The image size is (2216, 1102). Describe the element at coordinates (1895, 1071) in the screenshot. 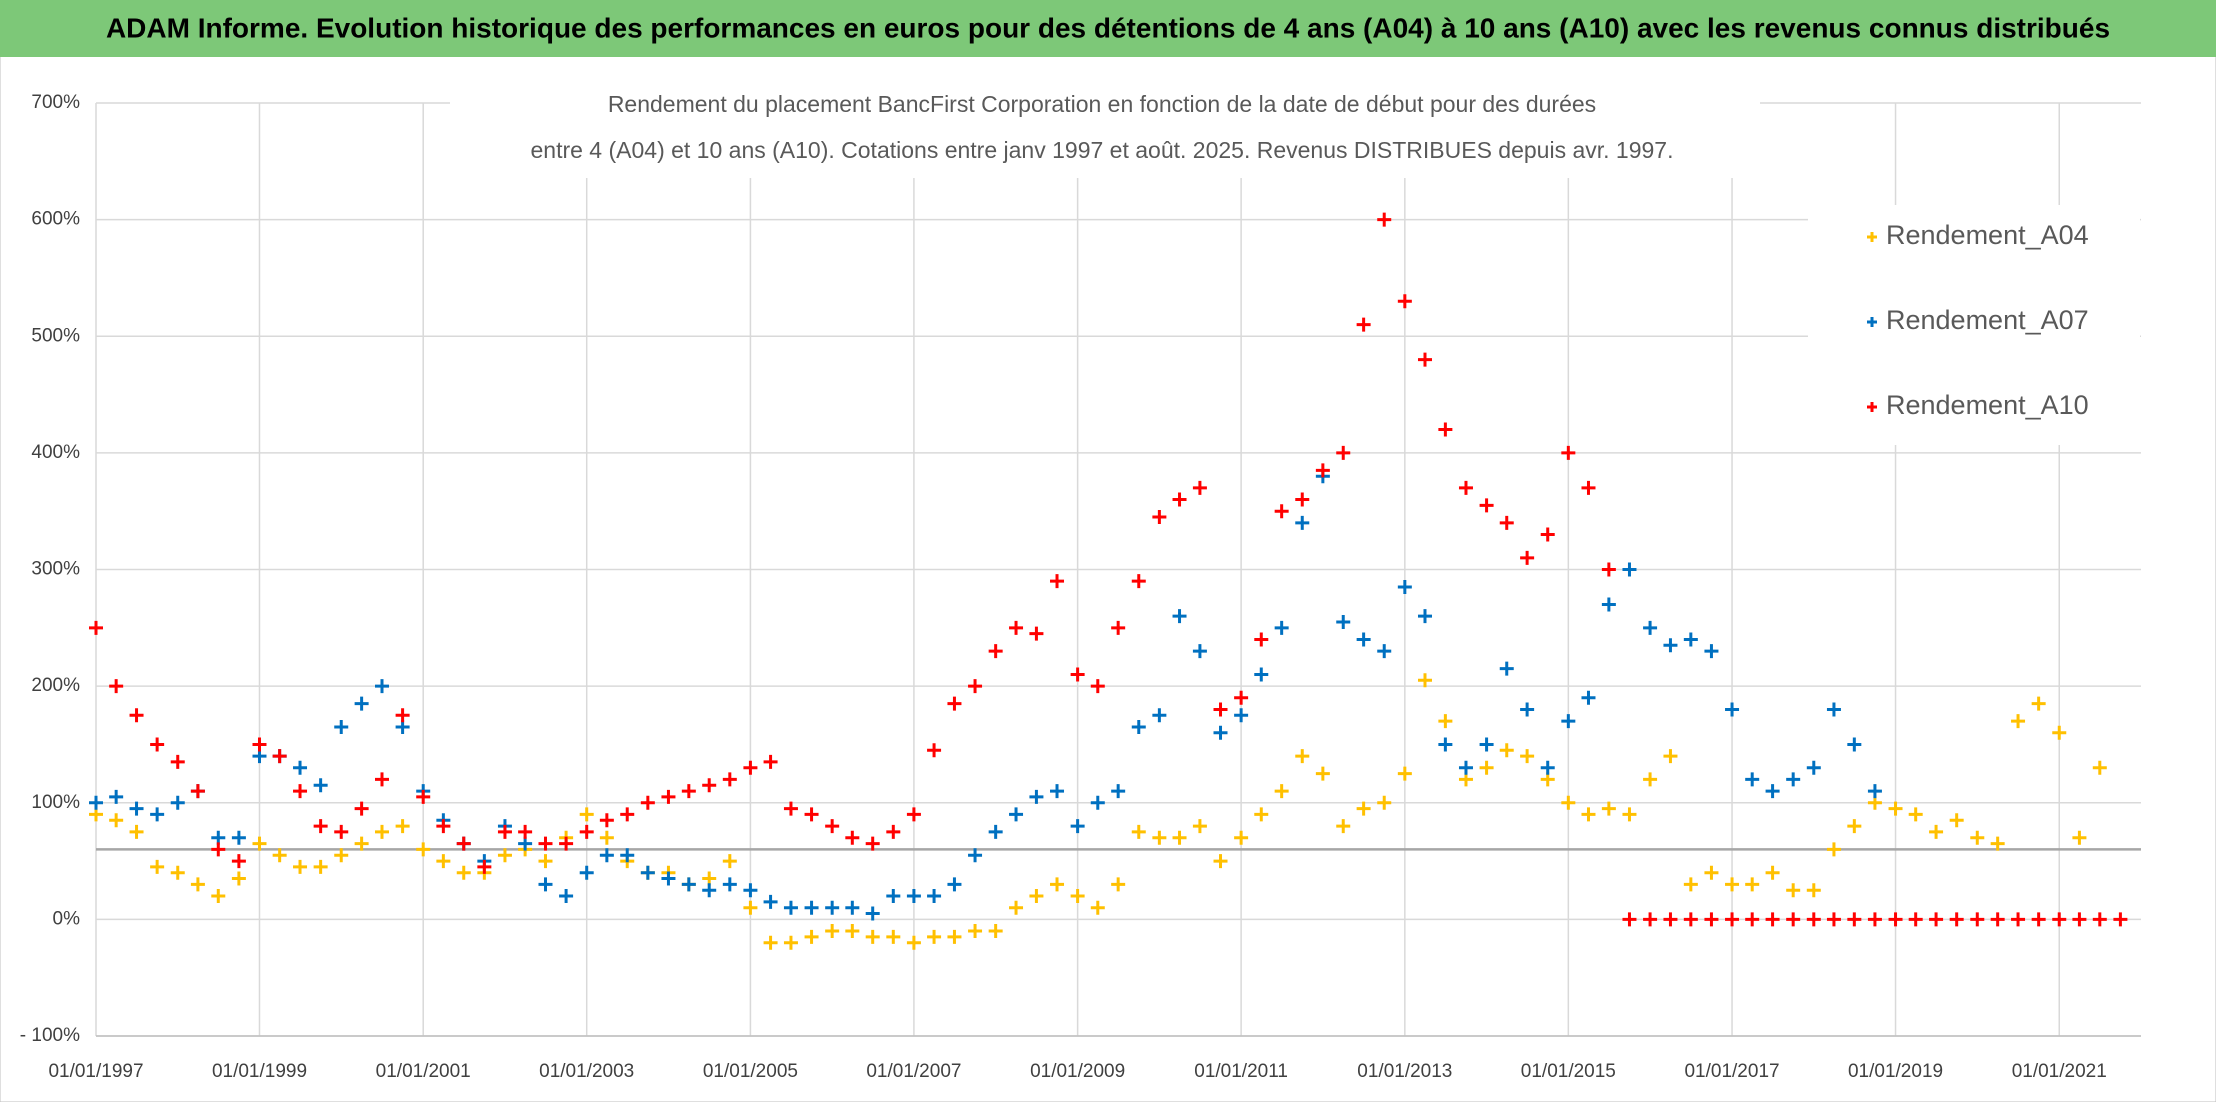

I see `x-tick-label: 01/01/2019` at that location.